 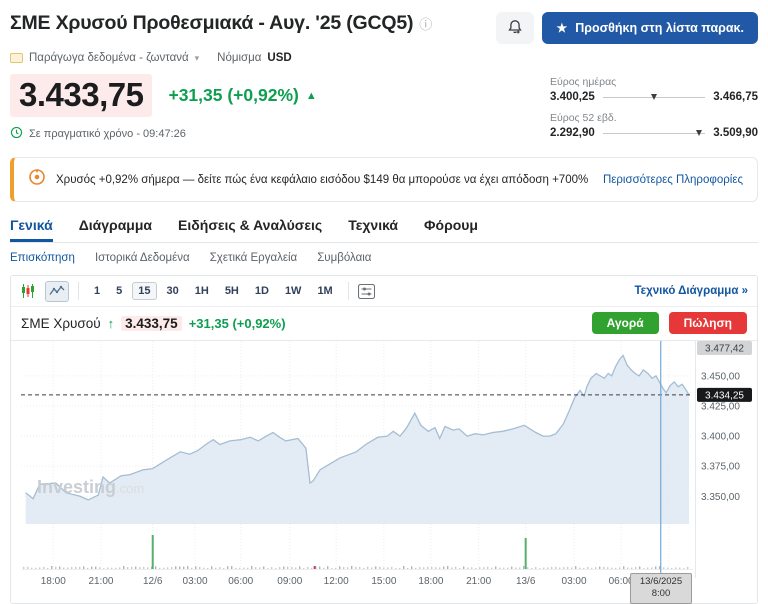 What do you see at coordinates (201, 291) in the screenshot?
I see `timeframe-1h: 1H` at bounding box center [201, 291].